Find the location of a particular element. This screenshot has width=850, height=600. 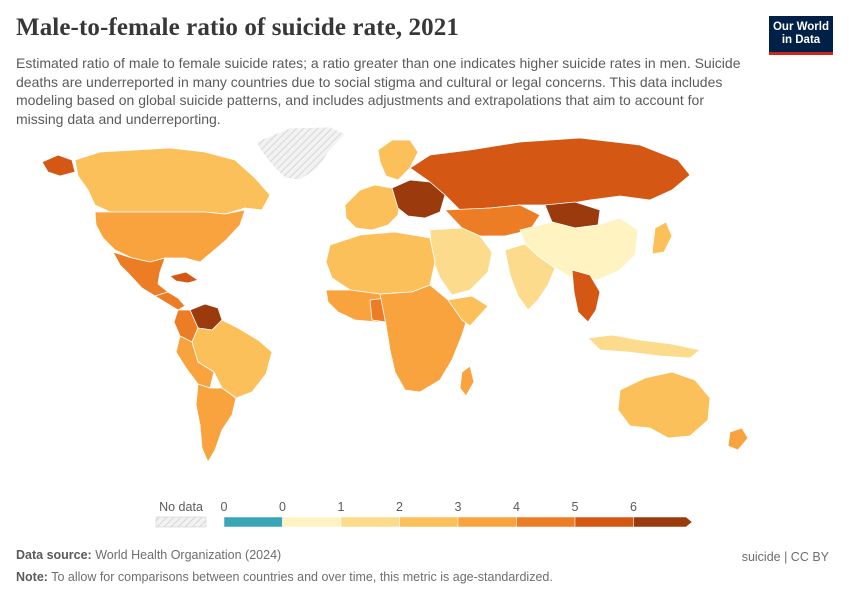

logo-line-2: in Data is located at coordinates (801, 40).